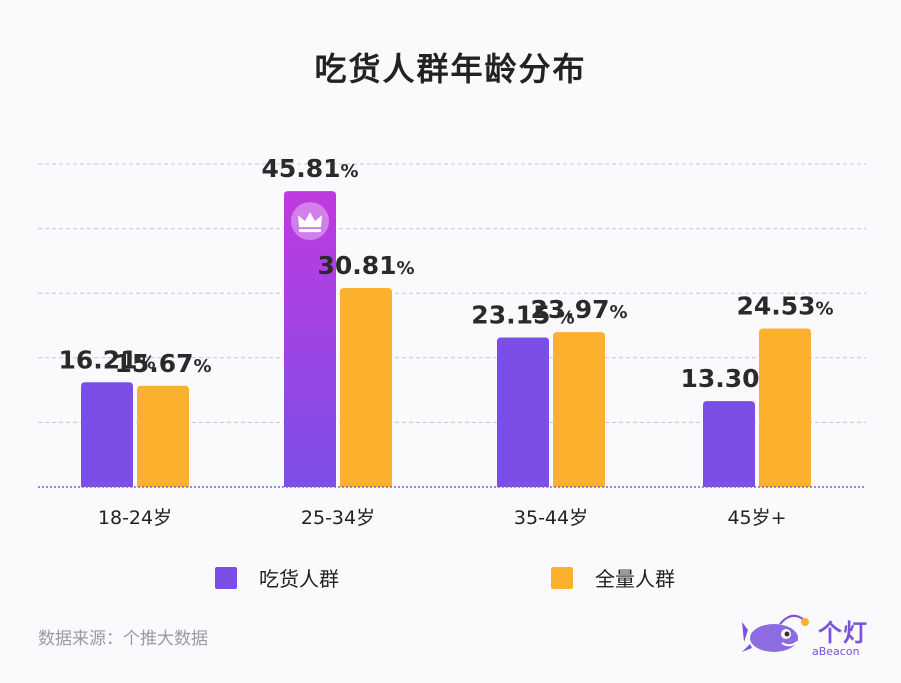 The height and width of the screenshot is (683, 901). I want to click on chart-title: 吃货人群年龄分布, so click(450, 69).